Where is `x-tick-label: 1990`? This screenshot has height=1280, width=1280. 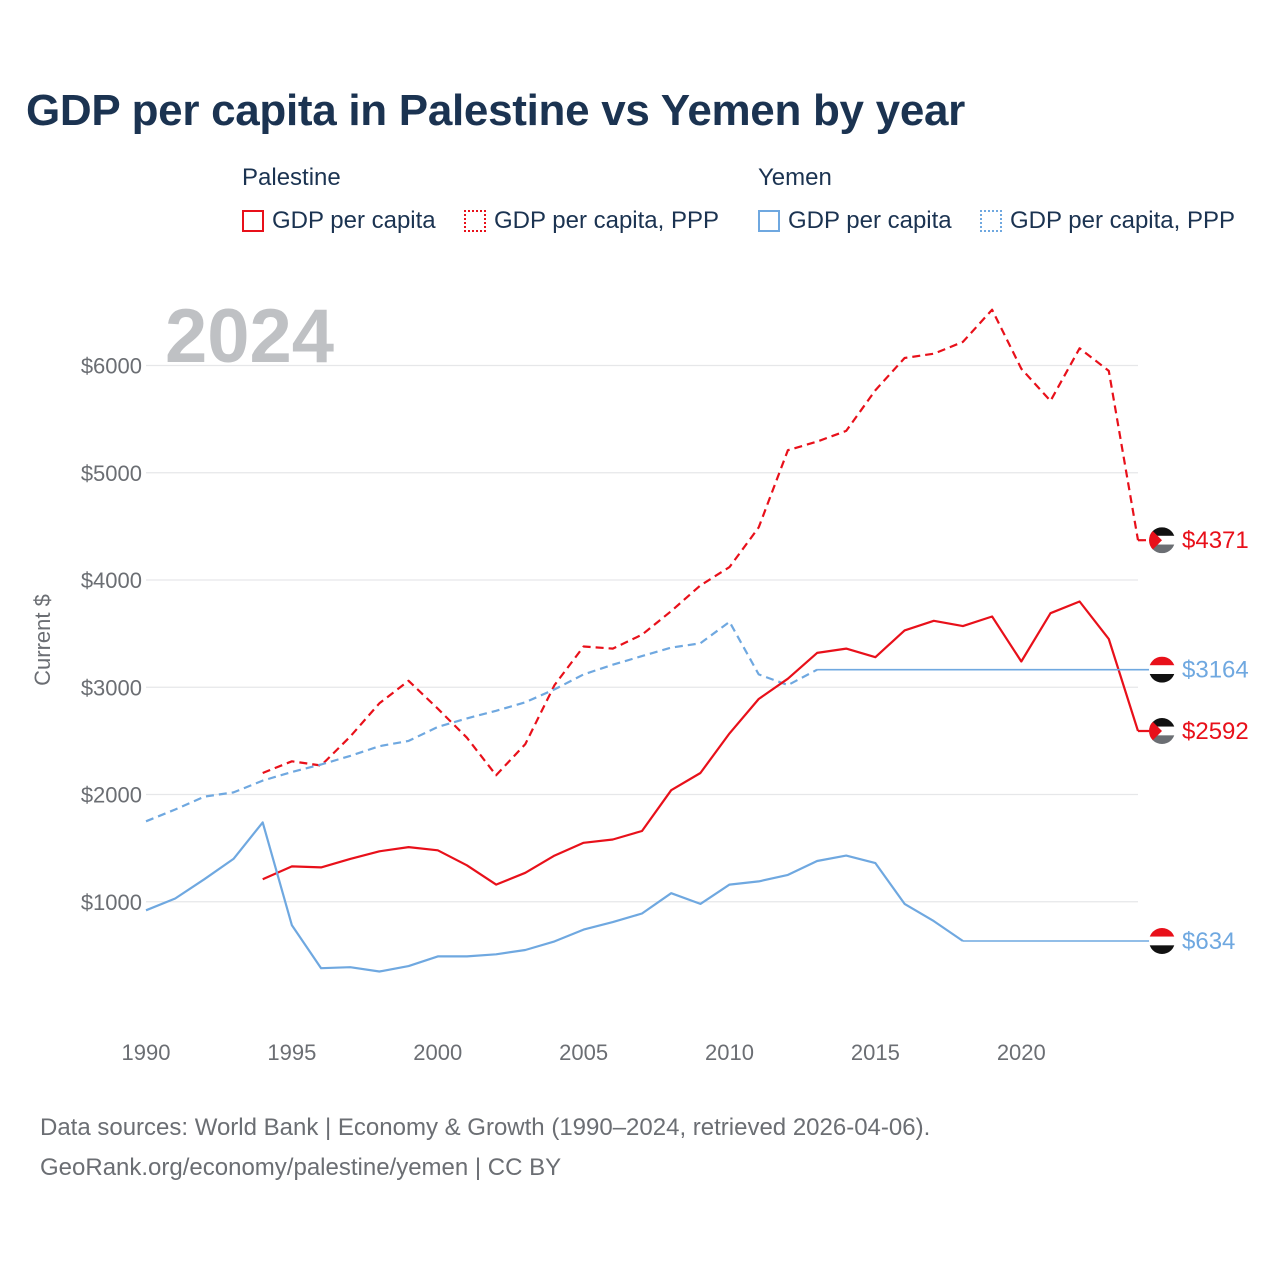 x-tick-label: 1990 is located at coordinates (146, 1052).